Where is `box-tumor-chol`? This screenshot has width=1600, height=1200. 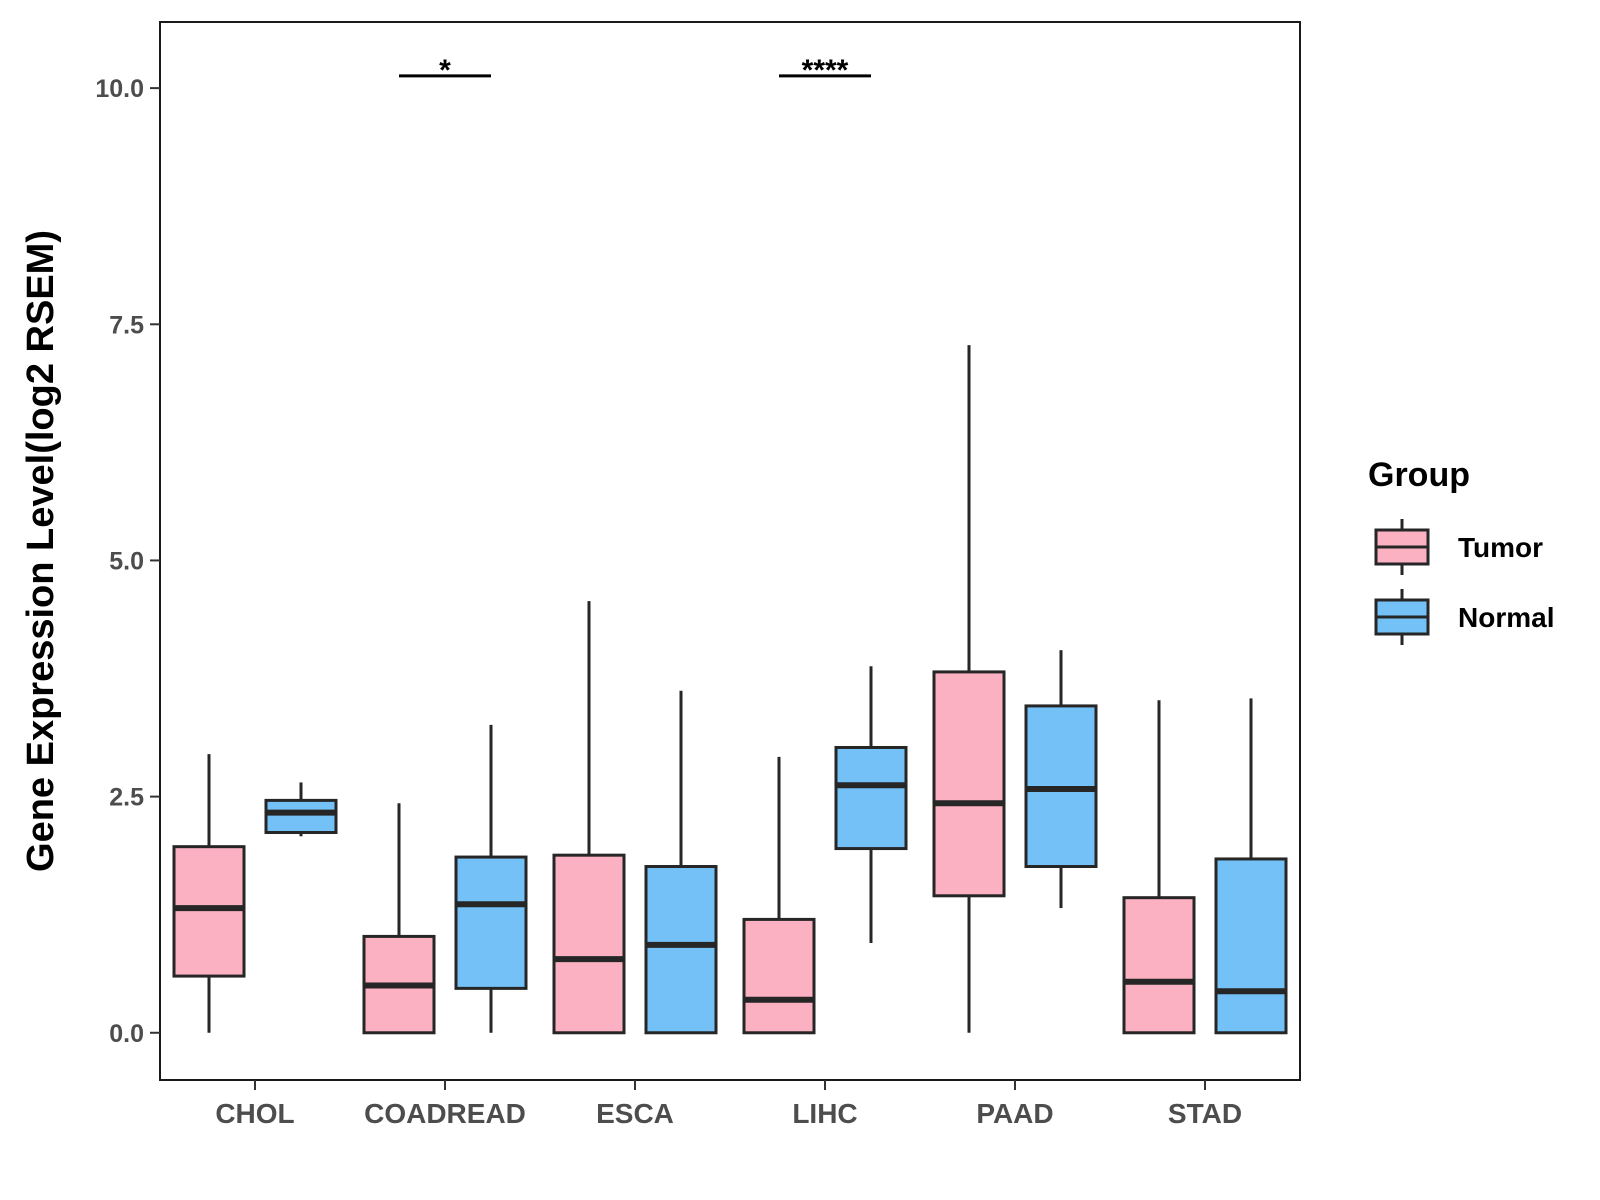 box-tumor-chol is located at coordinates (209, 893).